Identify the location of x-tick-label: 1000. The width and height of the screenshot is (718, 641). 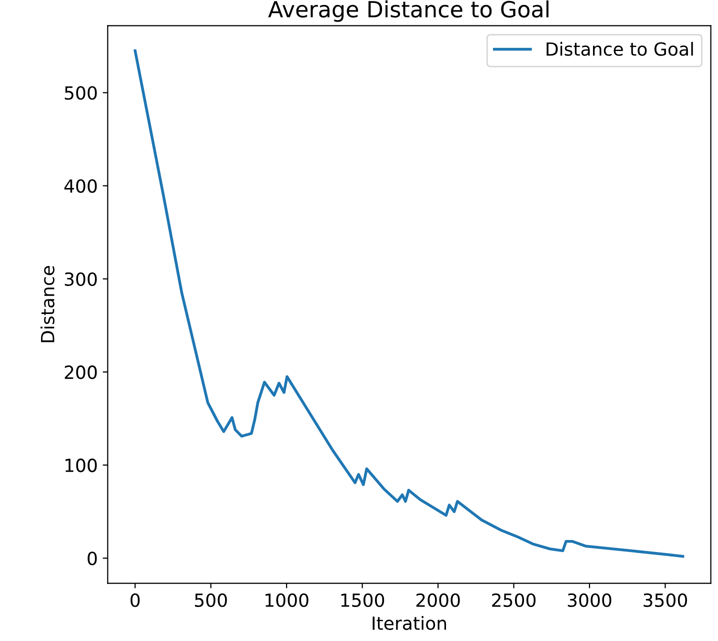
(287, 600).